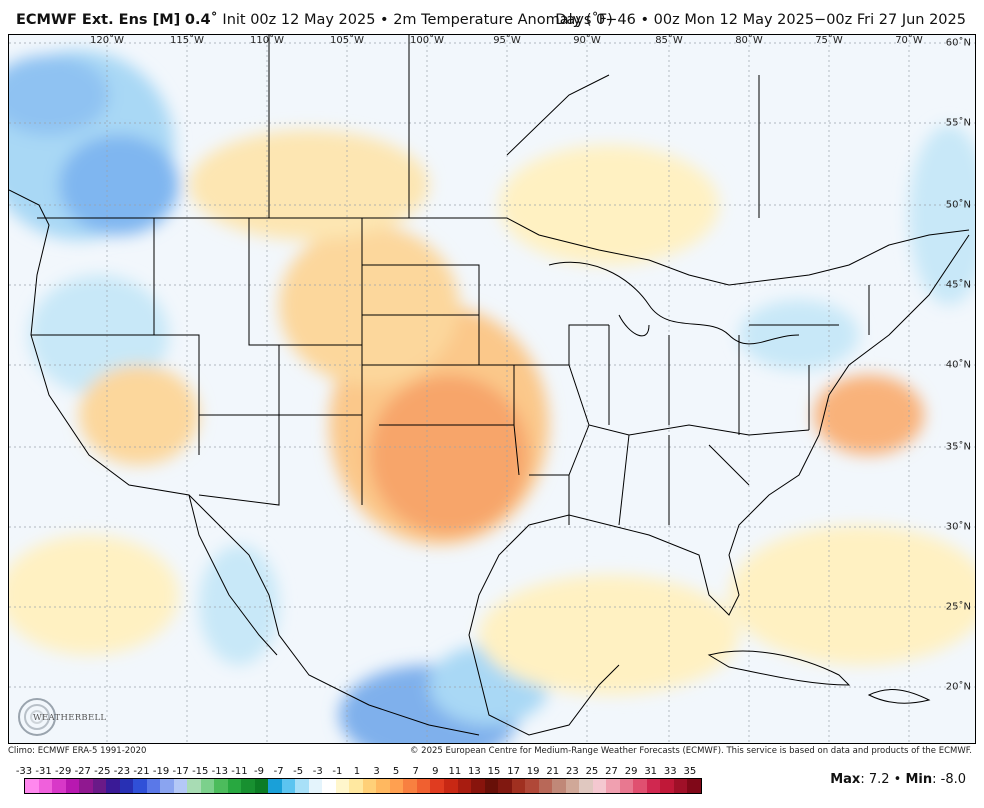 The height and width of the screenshot is (808, 984). I want to click on scale-tick-label: 33, so click(670, 771).